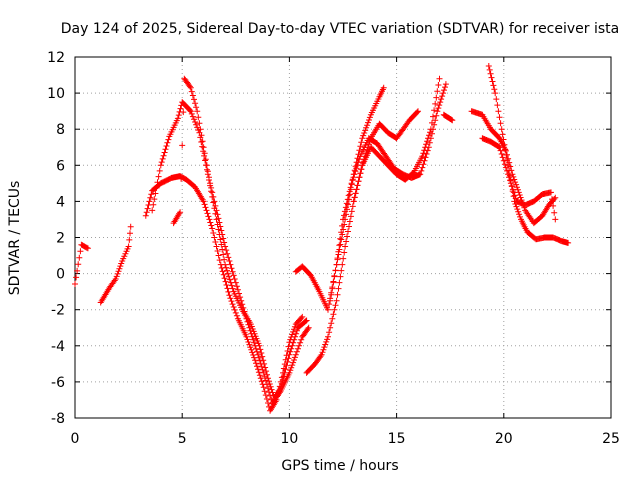 Image resolution: width=640 pixels, height=480 pixels. I want to click on y-tick-label: 12, so click(56, 58).